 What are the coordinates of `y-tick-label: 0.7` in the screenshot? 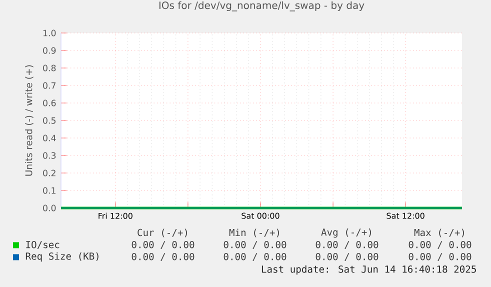 It's located at (49, 85).